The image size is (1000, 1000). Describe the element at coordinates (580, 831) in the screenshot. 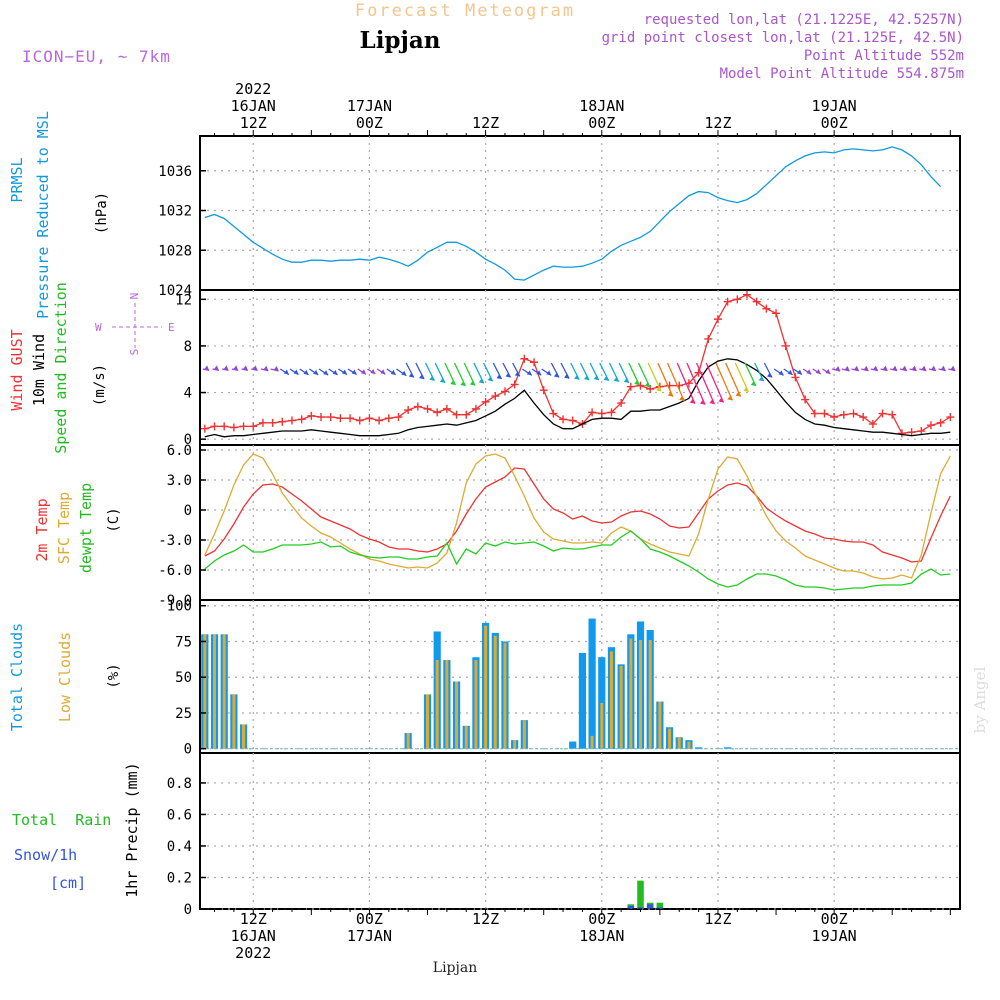

I see `precip-frame` at that location.